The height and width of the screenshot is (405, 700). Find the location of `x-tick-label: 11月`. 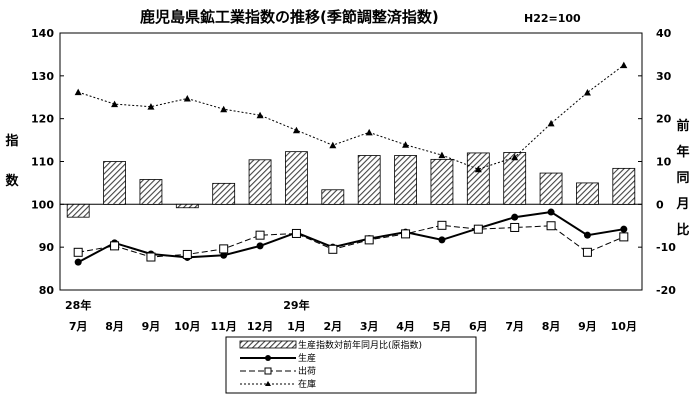

x-tick-label: 11月 is located at coordinates (224, 326).